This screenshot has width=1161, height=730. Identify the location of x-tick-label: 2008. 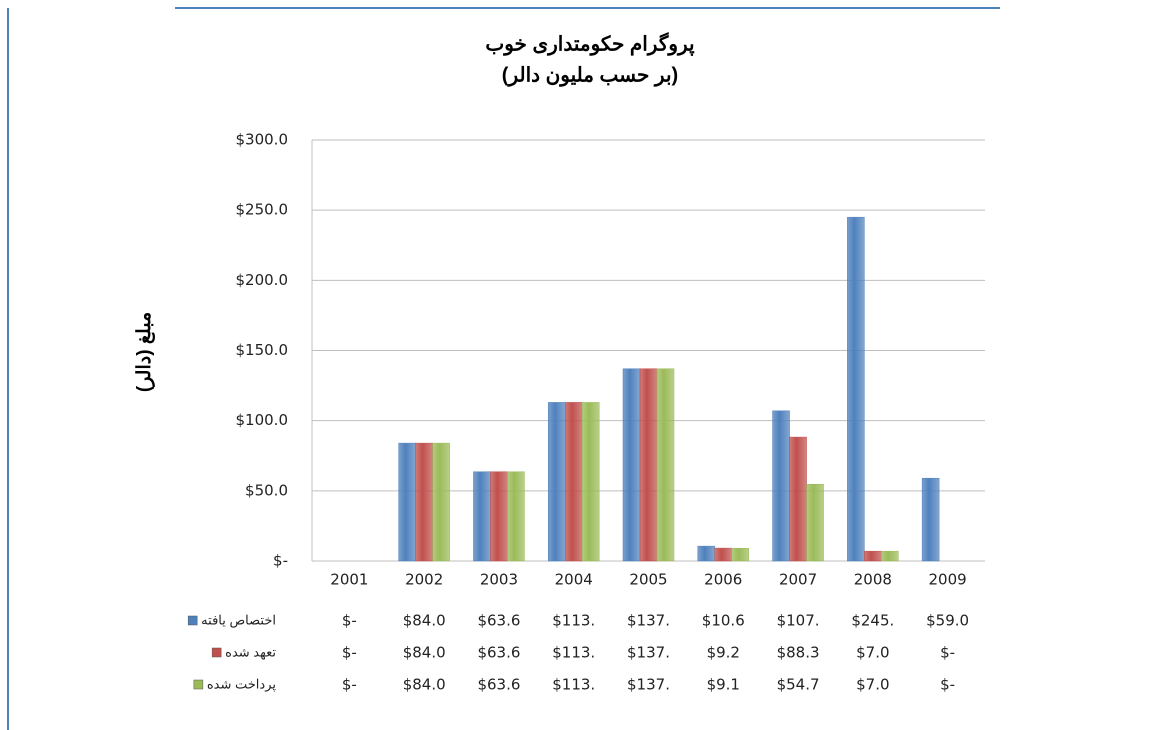
(873, 580).